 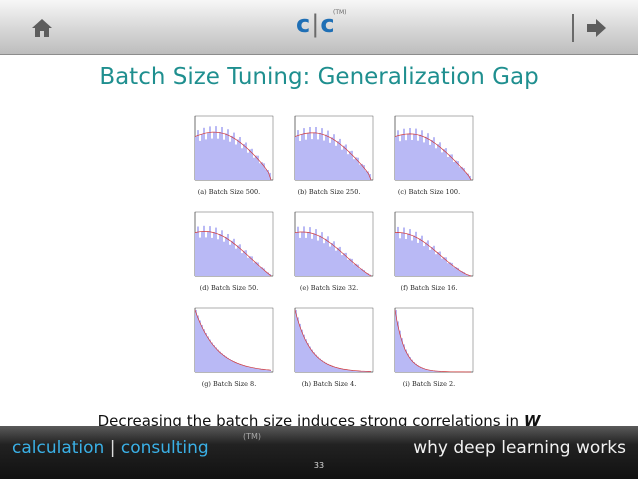 What do you see at coordinates (229, 288) in the screenshot?
I see `panel-label: (d) Batch Size 50.` at bounding box center [229, 288].